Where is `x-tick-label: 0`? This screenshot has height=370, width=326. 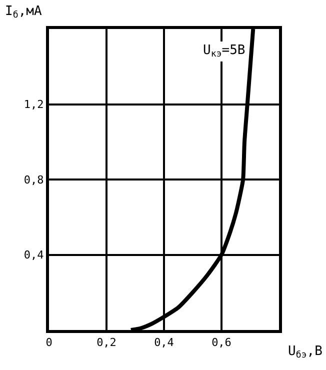 x-tick-label: 0 is located at coordinates (49, 343).